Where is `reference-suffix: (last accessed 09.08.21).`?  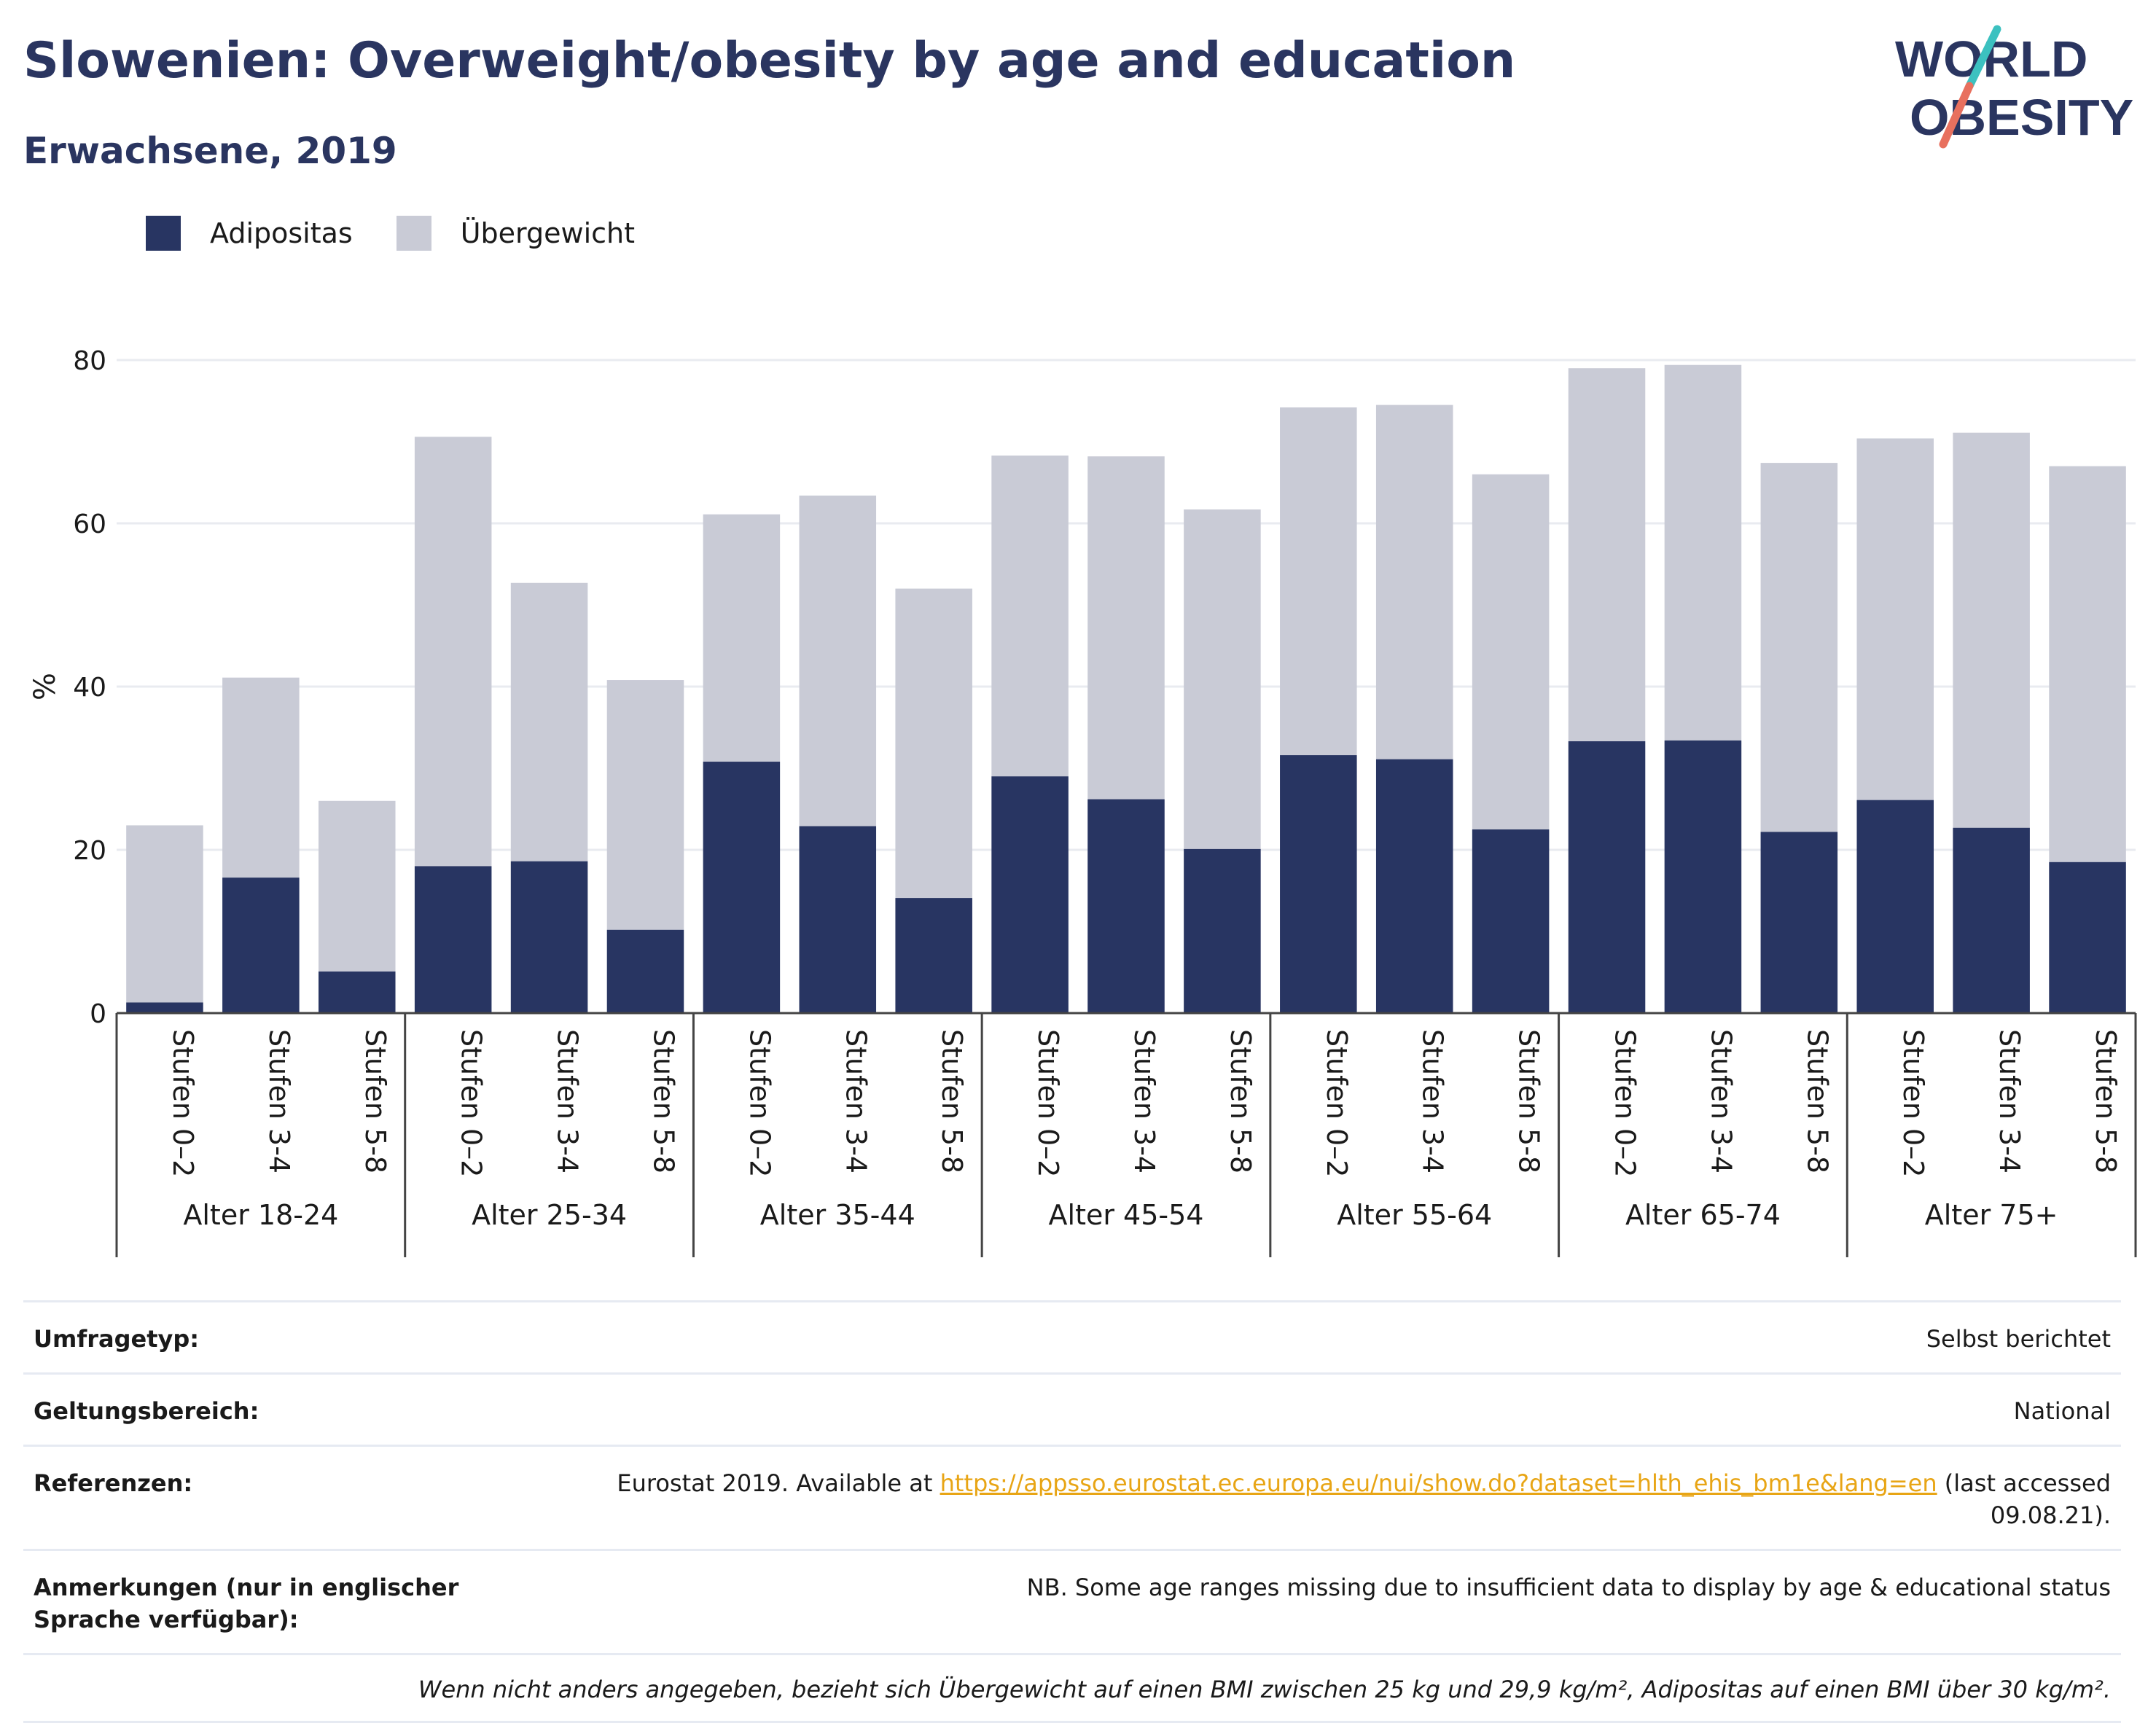
reference-suffix: (last accessed 09.08.21). is located at coordinates (2024, 1499).